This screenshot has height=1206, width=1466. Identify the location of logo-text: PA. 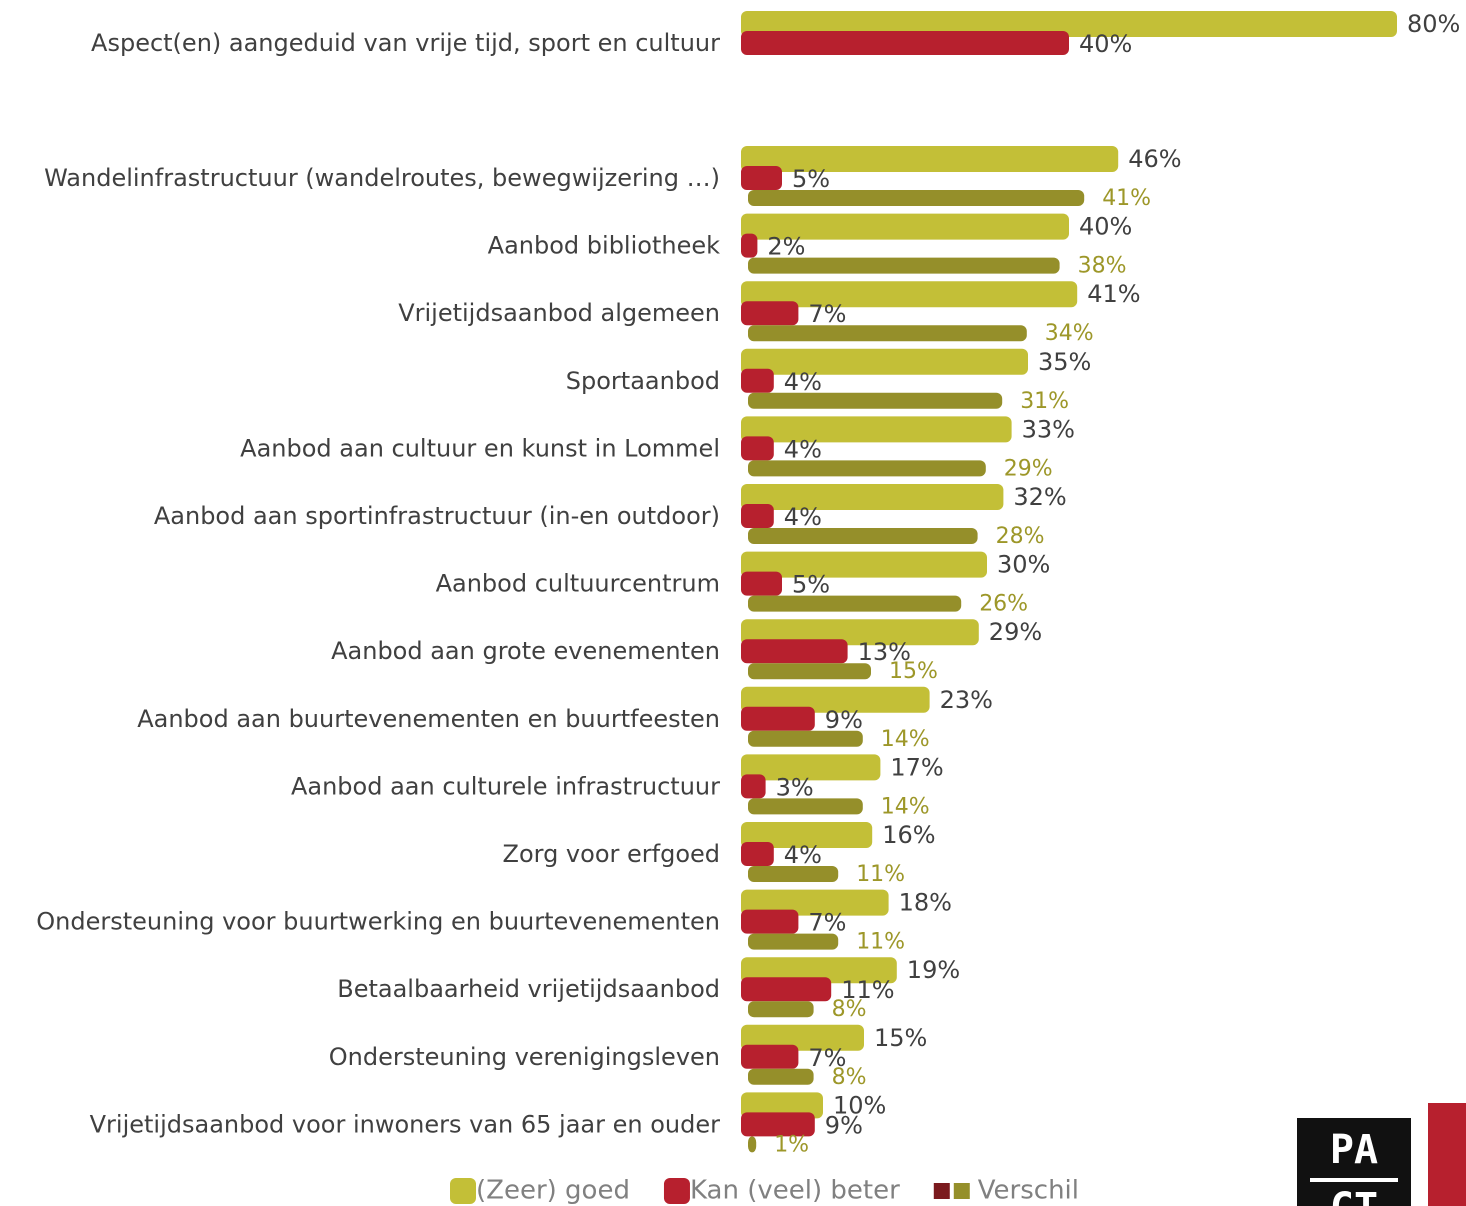
(1354, 1150).